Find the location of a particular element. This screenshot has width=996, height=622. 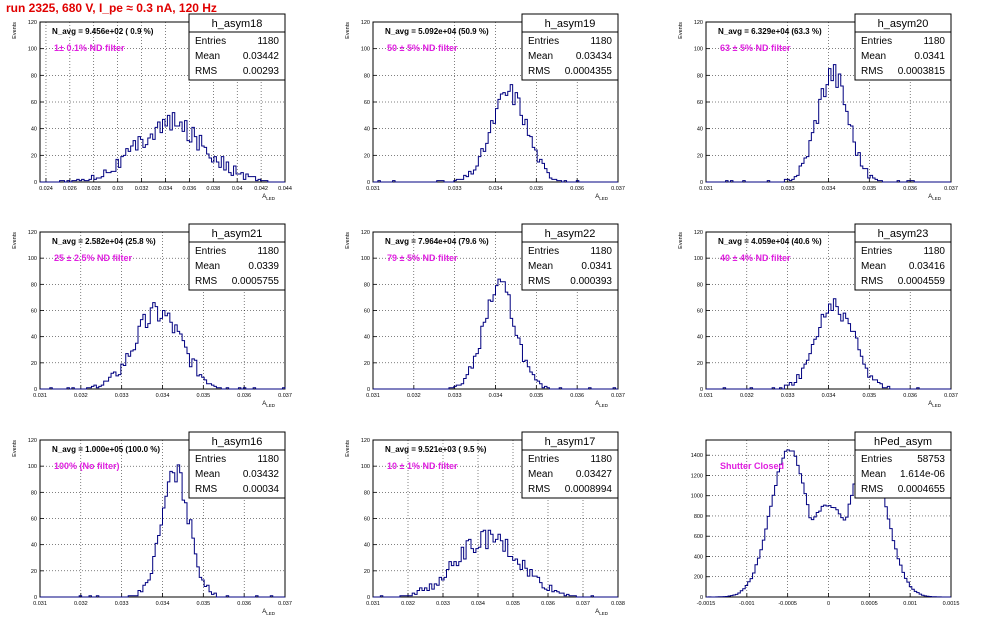

filter-label: 1± 0.1% ND filter is located at coordinates (89, 48).